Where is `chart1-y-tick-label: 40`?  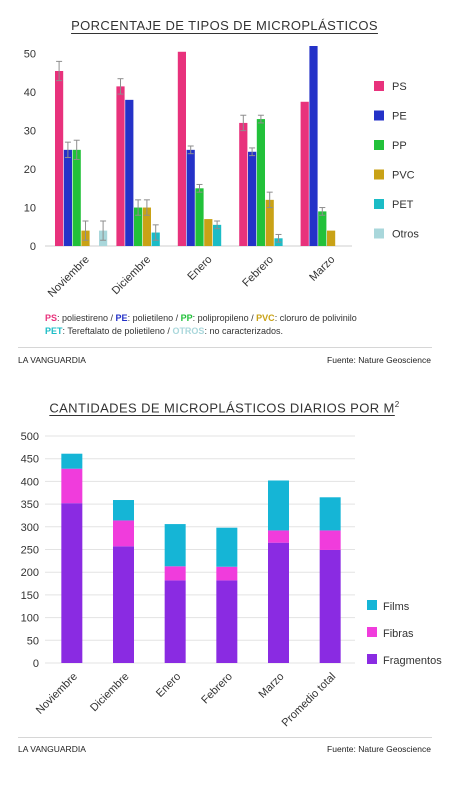
chart1-y-tick-label: 40 is located at coordinates (30, 93).